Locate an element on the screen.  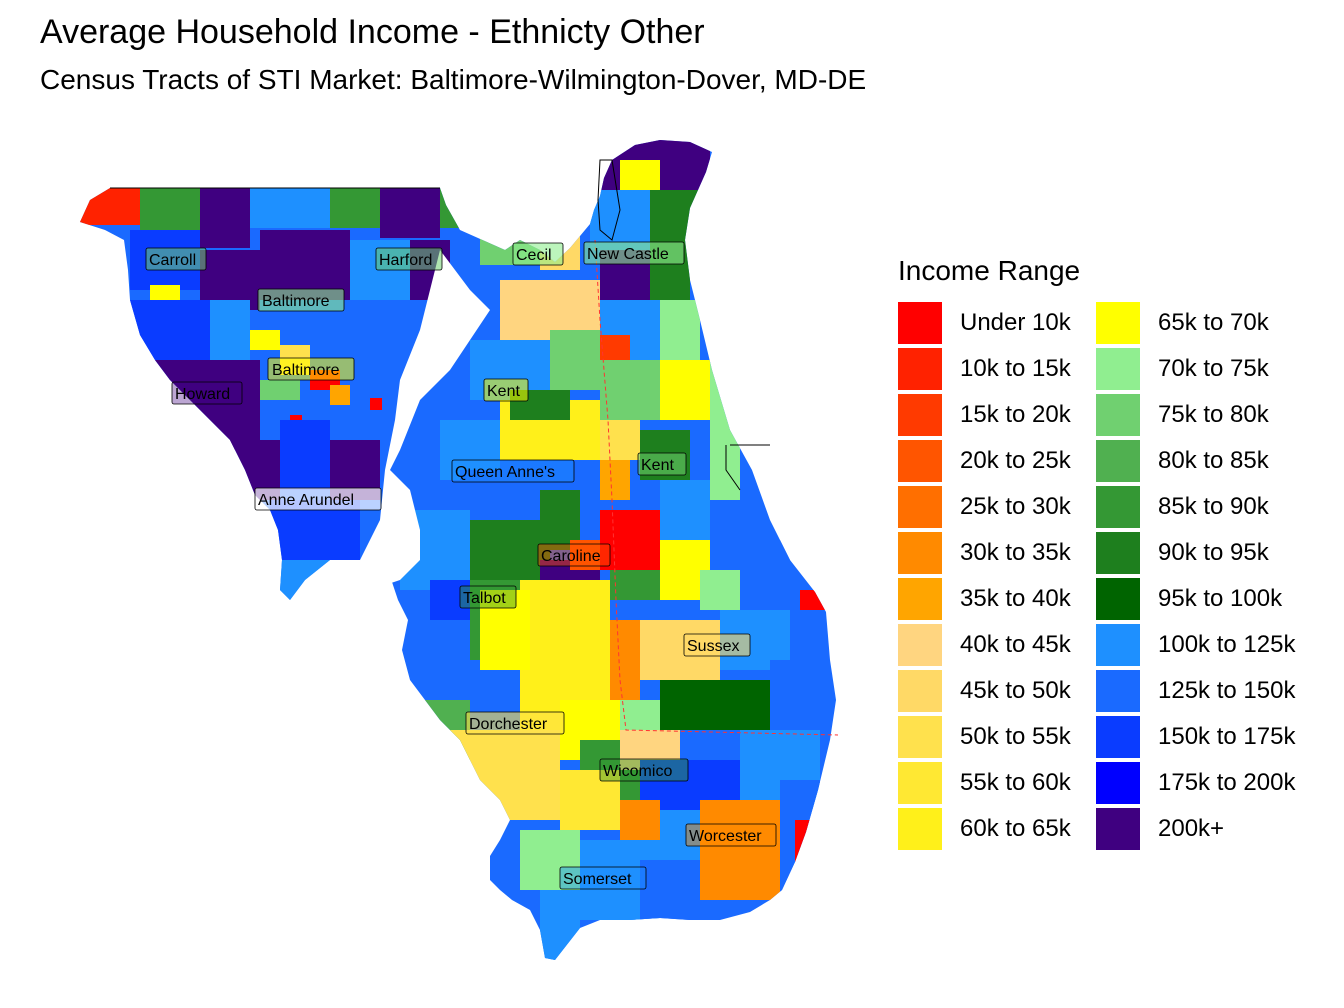
svg-text: New Castle is located at coordinates (628, 254).